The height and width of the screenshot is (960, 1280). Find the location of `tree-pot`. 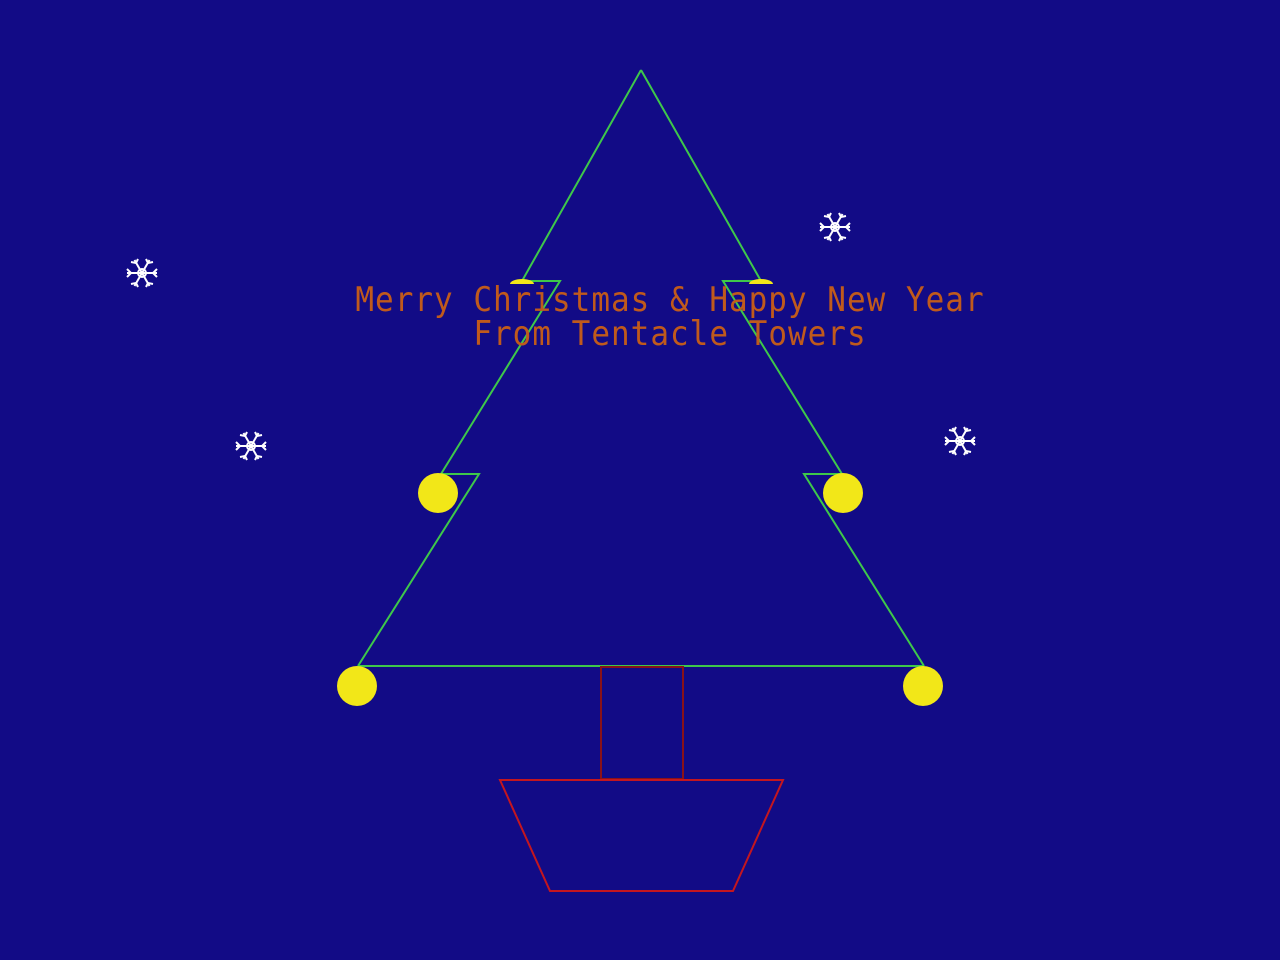

tree-pot is located at coordinates (641, 835).